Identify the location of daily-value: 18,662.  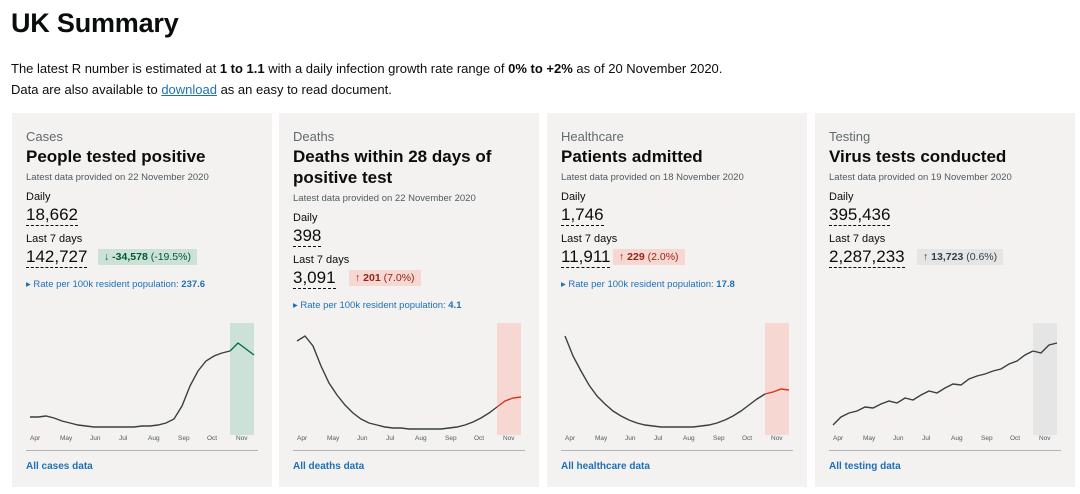
(52, 215).